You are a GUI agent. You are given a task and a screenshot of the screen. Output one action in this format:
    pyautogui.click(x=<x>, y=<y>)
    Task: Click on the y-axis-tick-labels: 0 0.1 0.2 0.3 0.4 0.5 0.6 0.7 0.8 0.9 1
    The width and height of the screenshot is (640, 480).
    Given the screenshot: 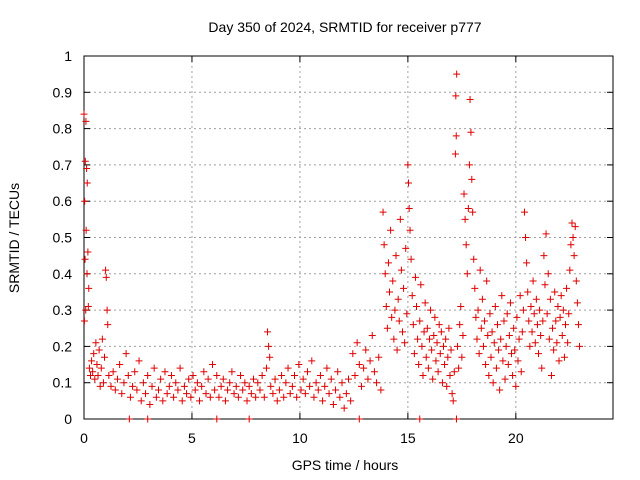 What is the action you would take?
    pyautogui.click(x=63, y=237)
    